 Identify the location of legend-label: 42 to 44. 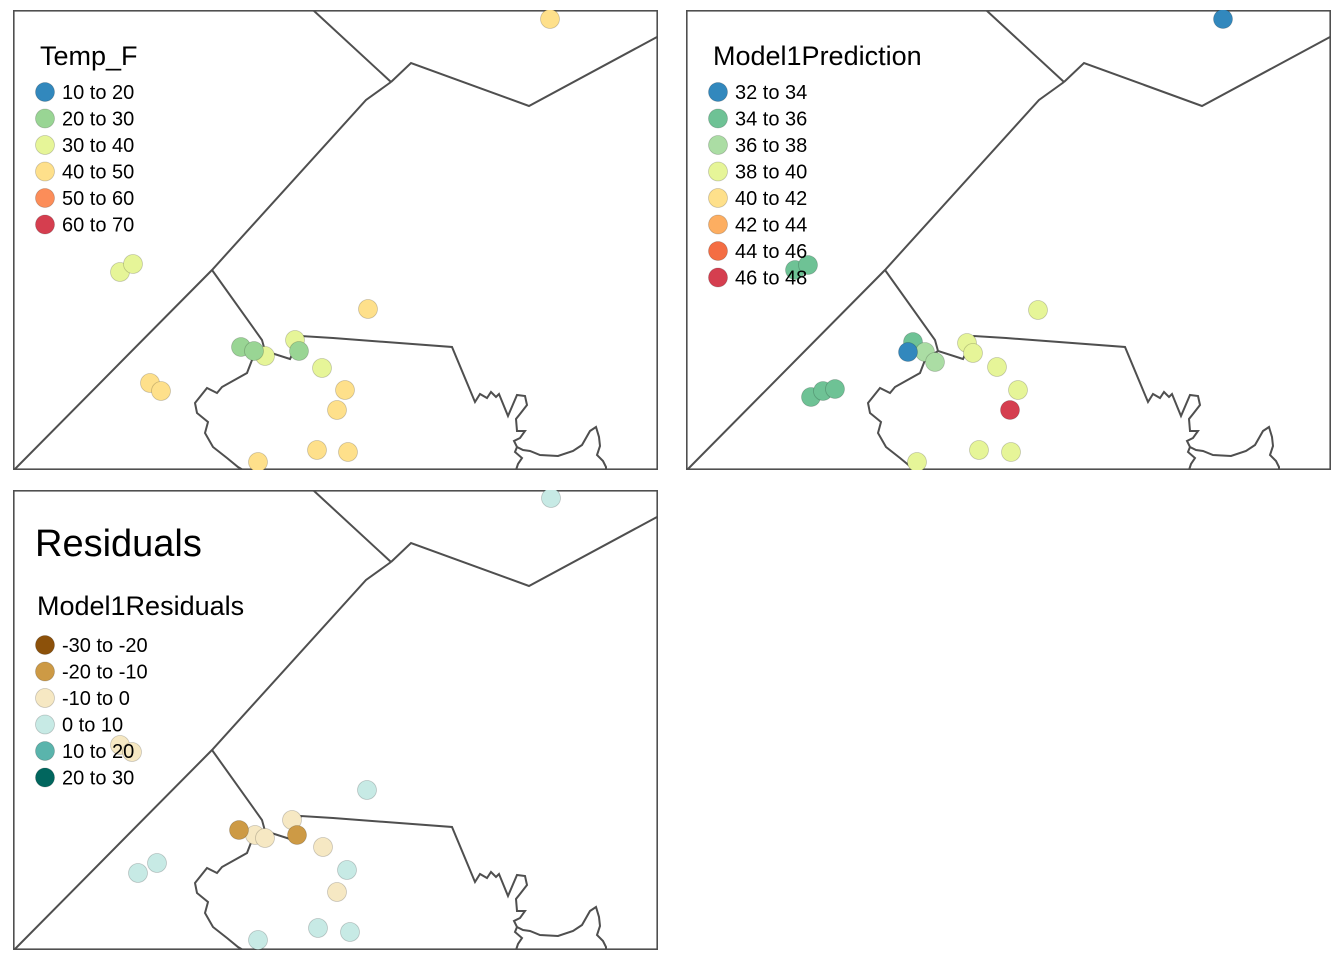
(771, 226).